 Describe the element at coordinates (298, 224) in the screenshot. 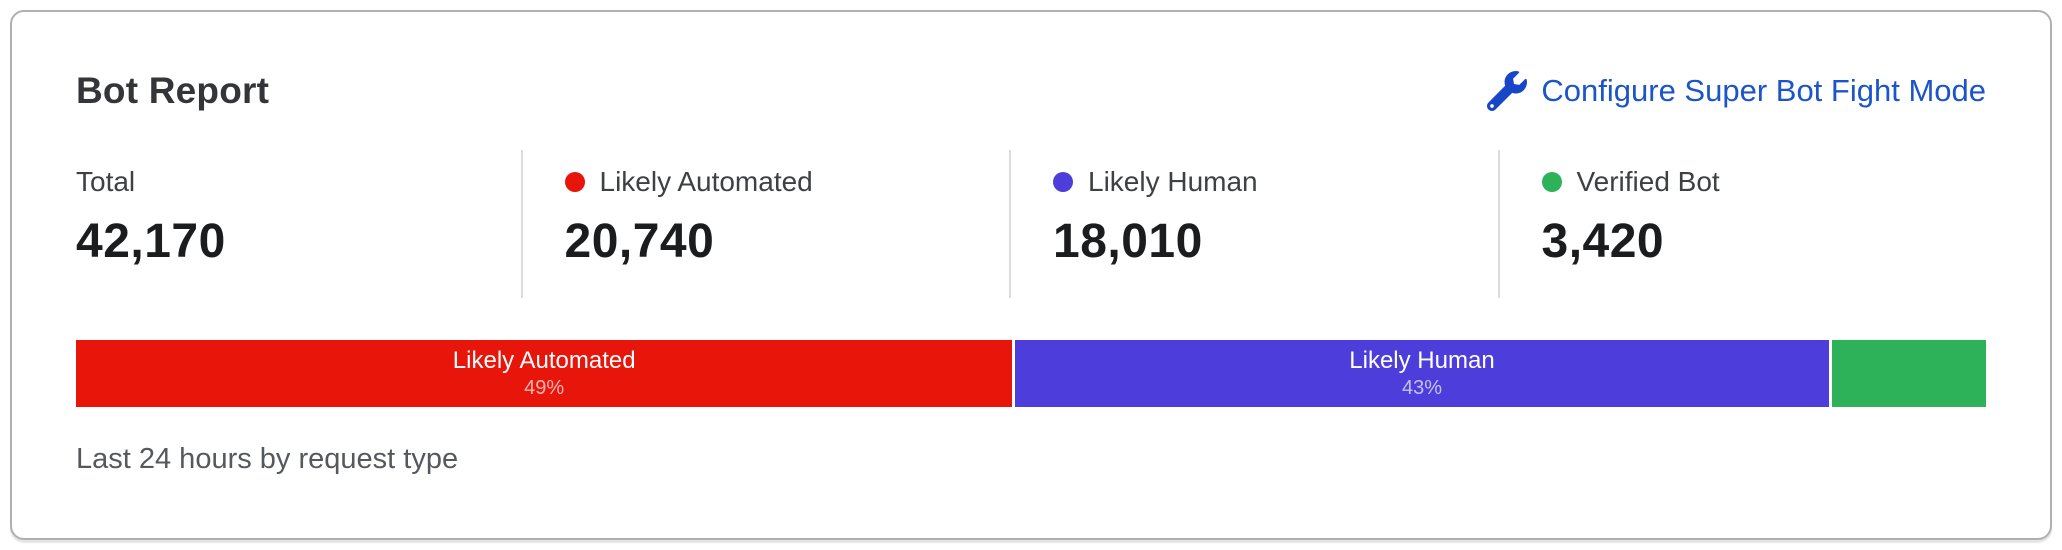

I see `stat-total: Total 42,170` at that location.